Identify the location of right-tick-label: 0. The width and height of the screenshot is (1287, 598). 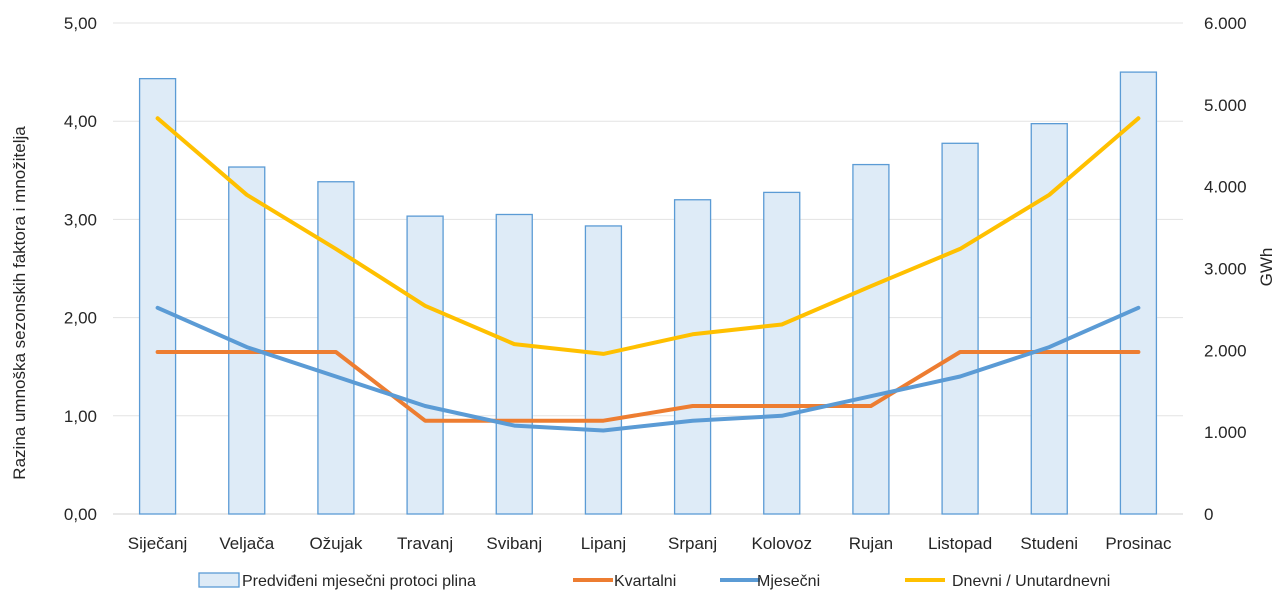
(1208, 514).